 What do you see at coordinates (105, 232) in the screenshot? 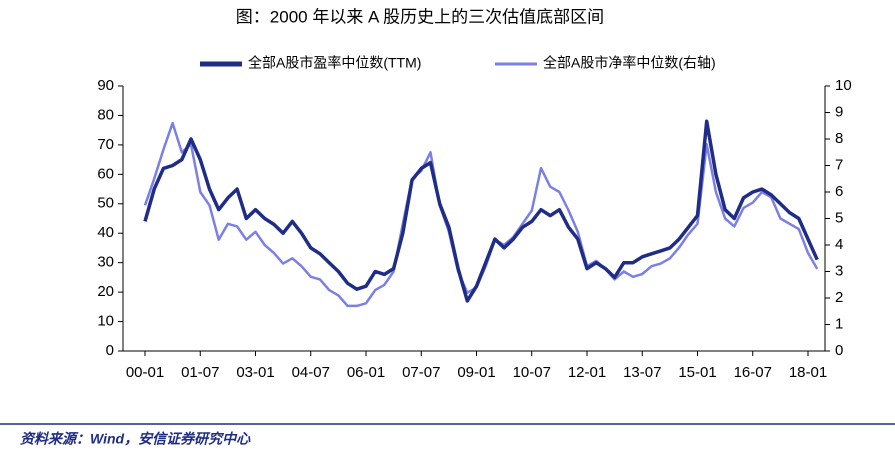
I see `y-tick-label: 40` at bounding box center [105, 232].